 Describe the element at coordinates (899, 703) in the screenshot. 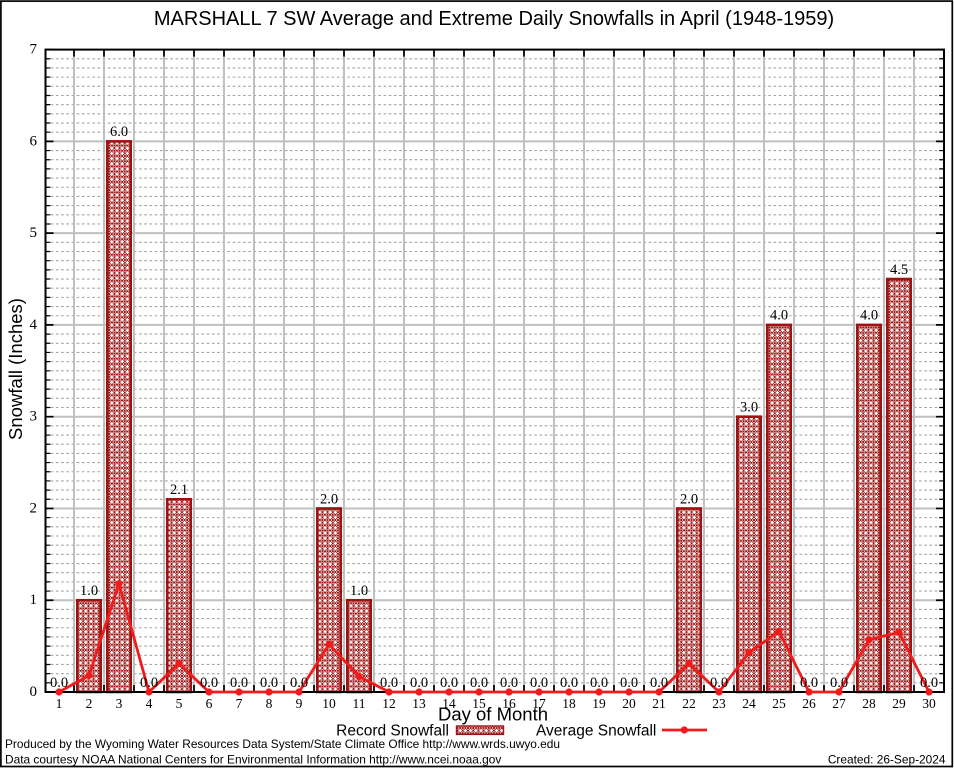

I see `svg-text: 29` at that location.